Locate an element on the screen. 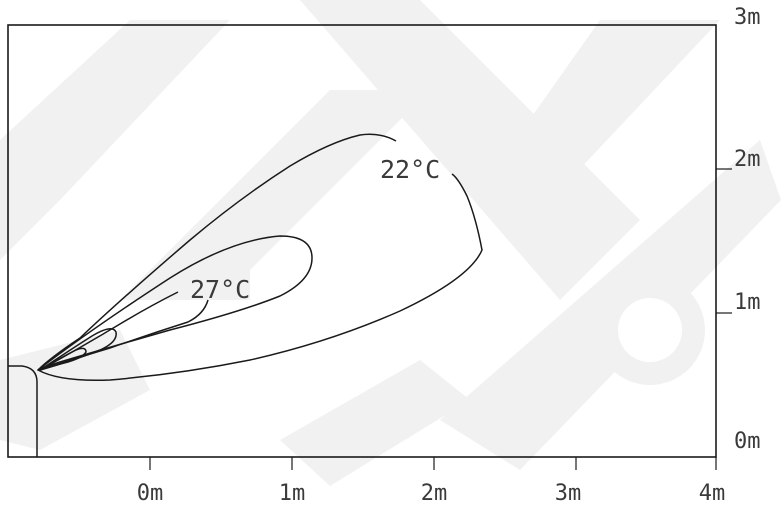 This screenshot has width=781, height=506. x-tick-label-0m: 0m is located at coordinates (150, 493).